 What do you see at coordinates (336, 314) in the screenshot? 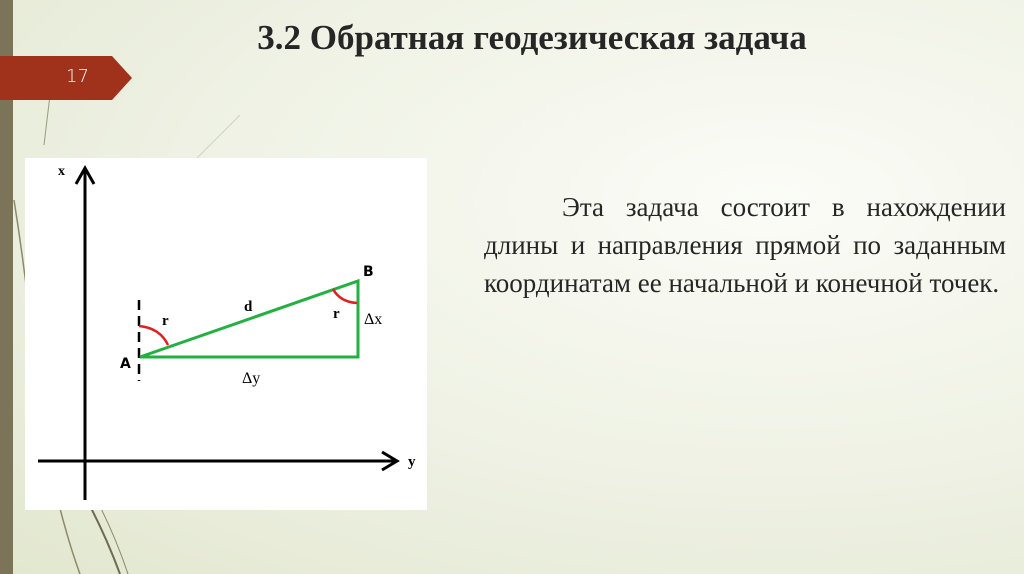
I see `angle-b-label: r` at bounding box center [336, 314].